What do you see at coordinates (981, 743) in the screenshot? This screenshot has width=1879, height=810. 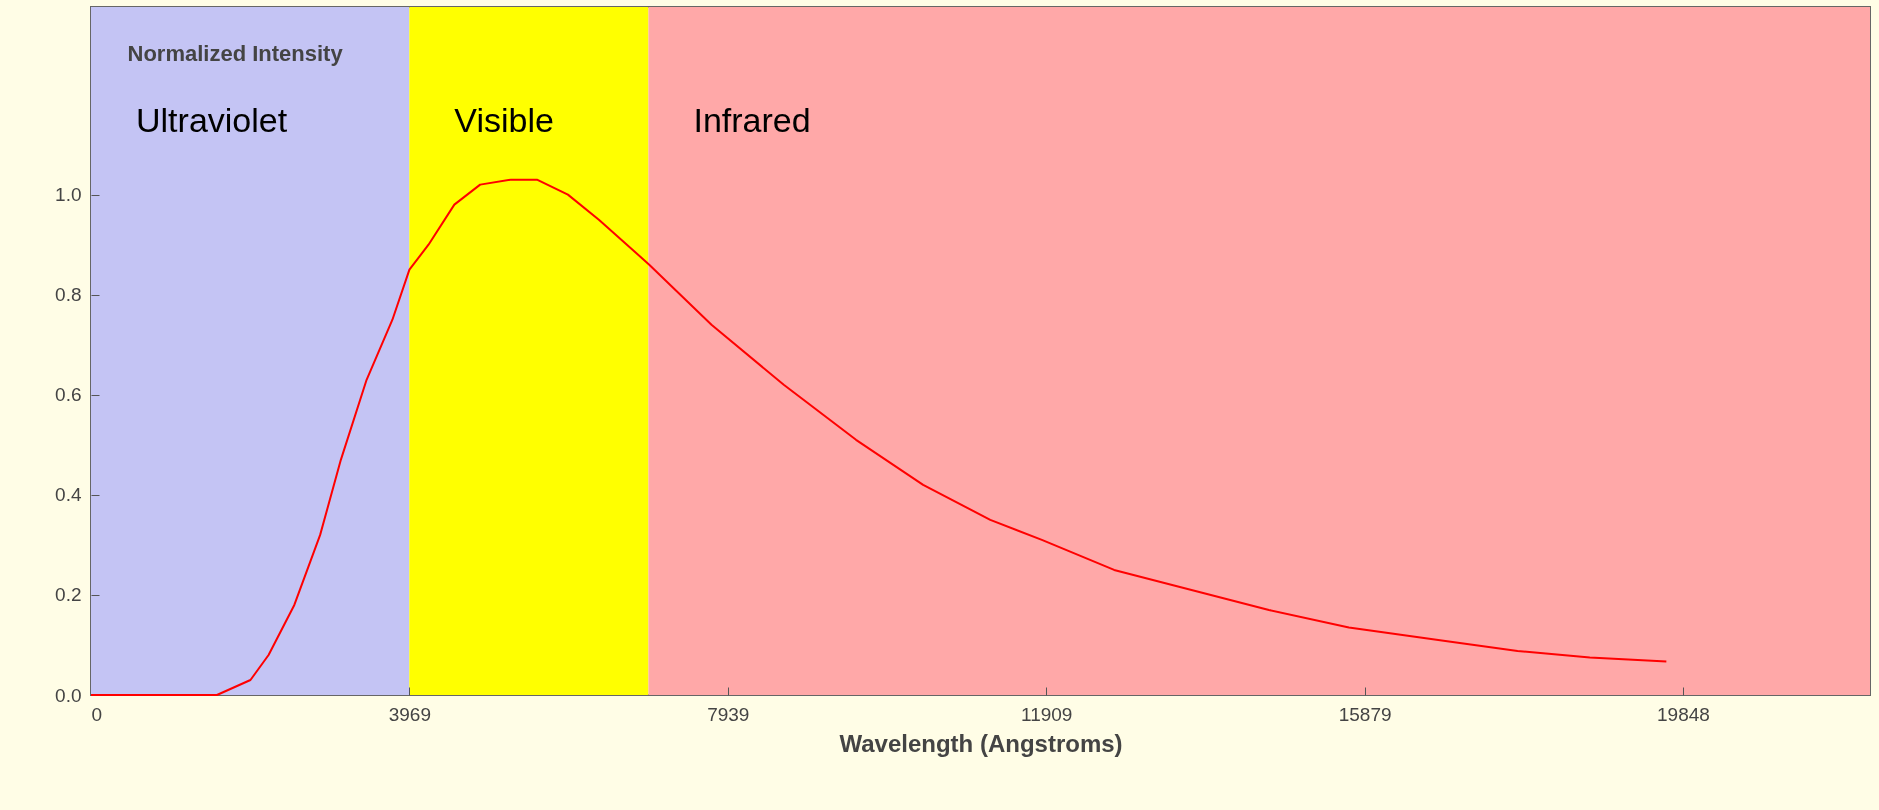 I see `x-axis-title: Wavelength (Angstroms)` at bounding box center [981, 743].